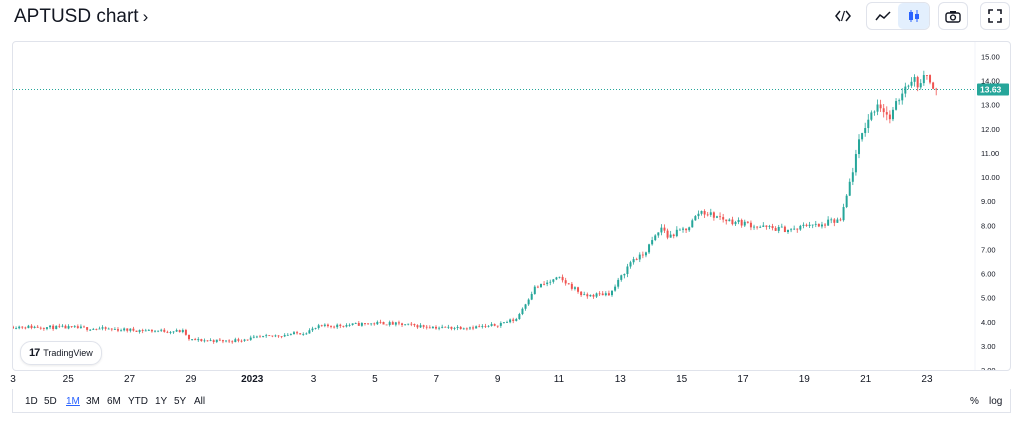 The height and width of the screenshot is (422, 1024). What do you see at coordinates (620, 379) in the screenshot?
I see `time-tick-label: 13` at bounding box center [620, 379].